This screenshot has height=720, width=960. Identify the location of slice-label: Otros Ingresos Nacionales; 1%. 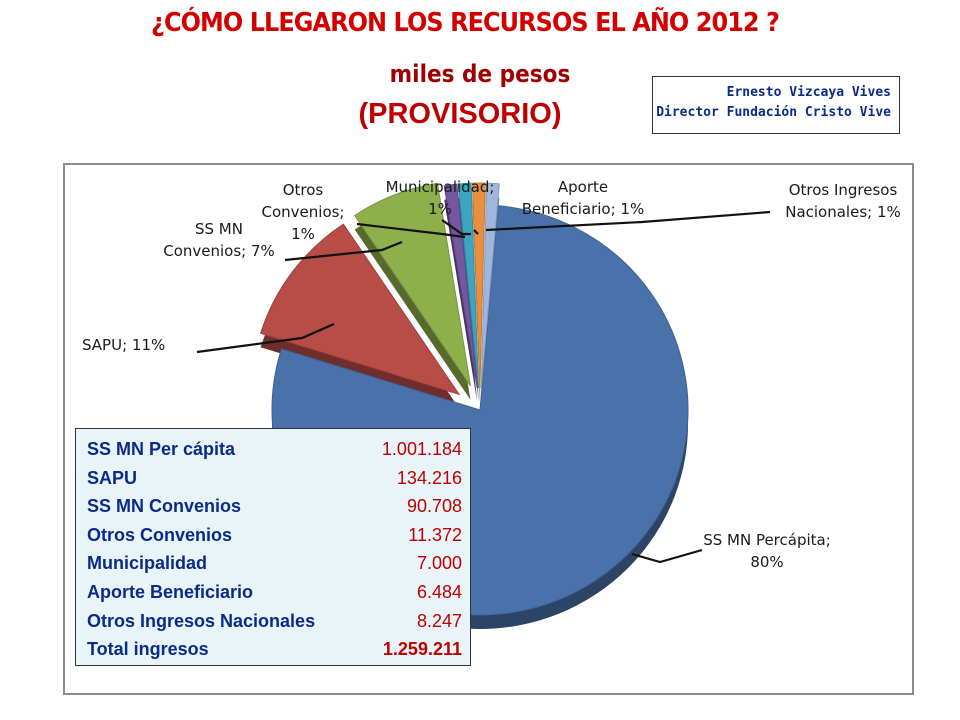
(843, 201).